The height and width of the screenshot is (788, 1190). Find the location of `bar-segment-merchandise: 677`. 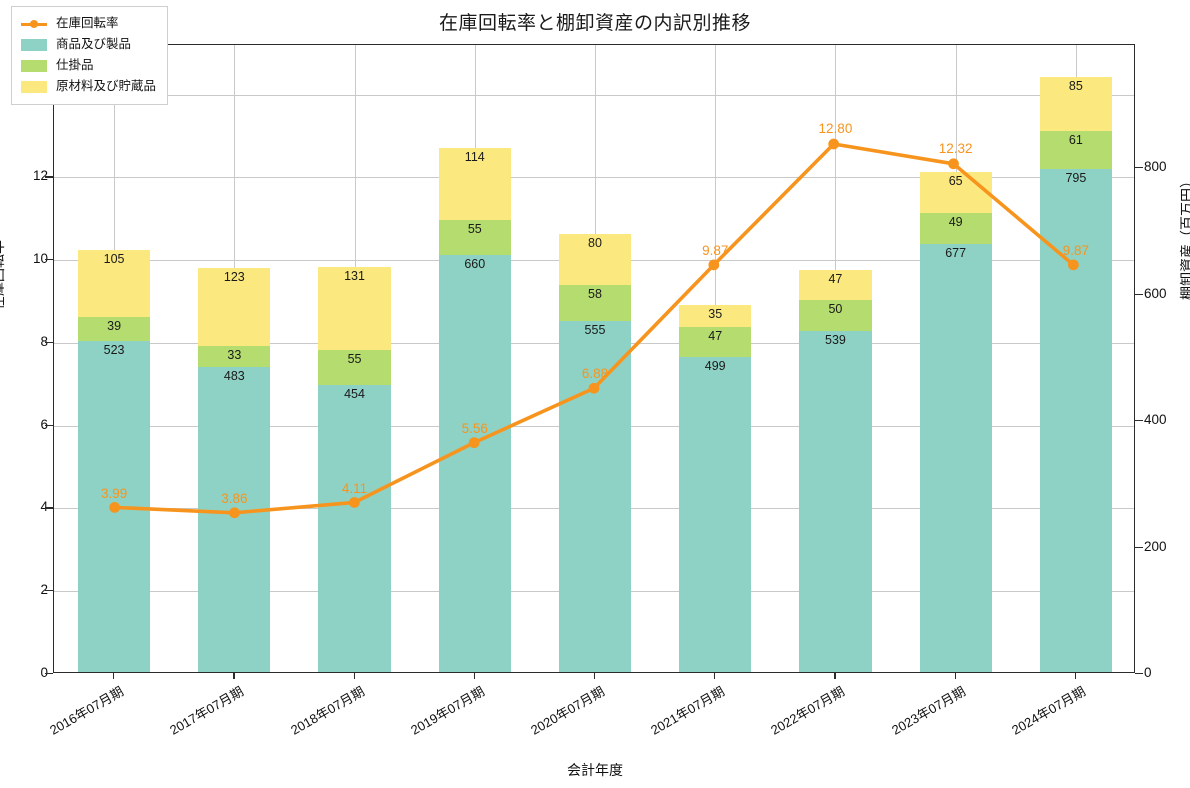

bar-segment-merchandise: 677 is located at coordinates (955, 458).